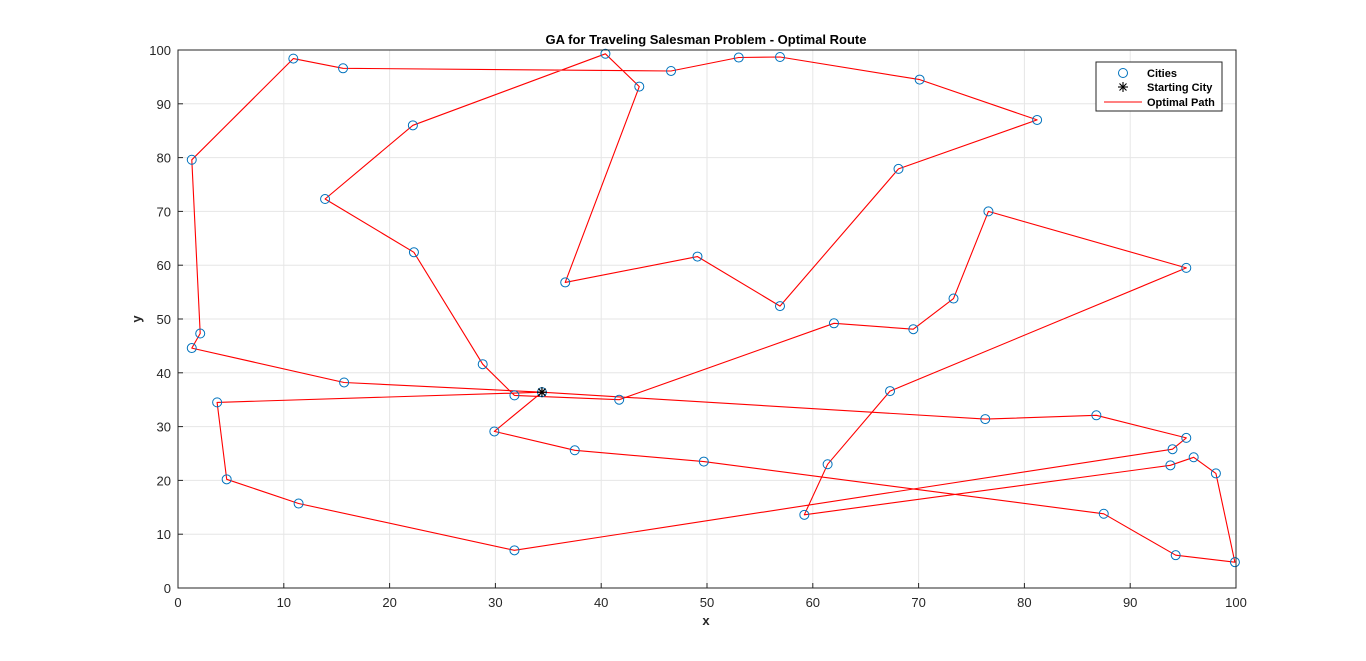 The height and width of the screenshot is (661, 1366). I want to click on y-tick-label: 0, so click(167, 588).